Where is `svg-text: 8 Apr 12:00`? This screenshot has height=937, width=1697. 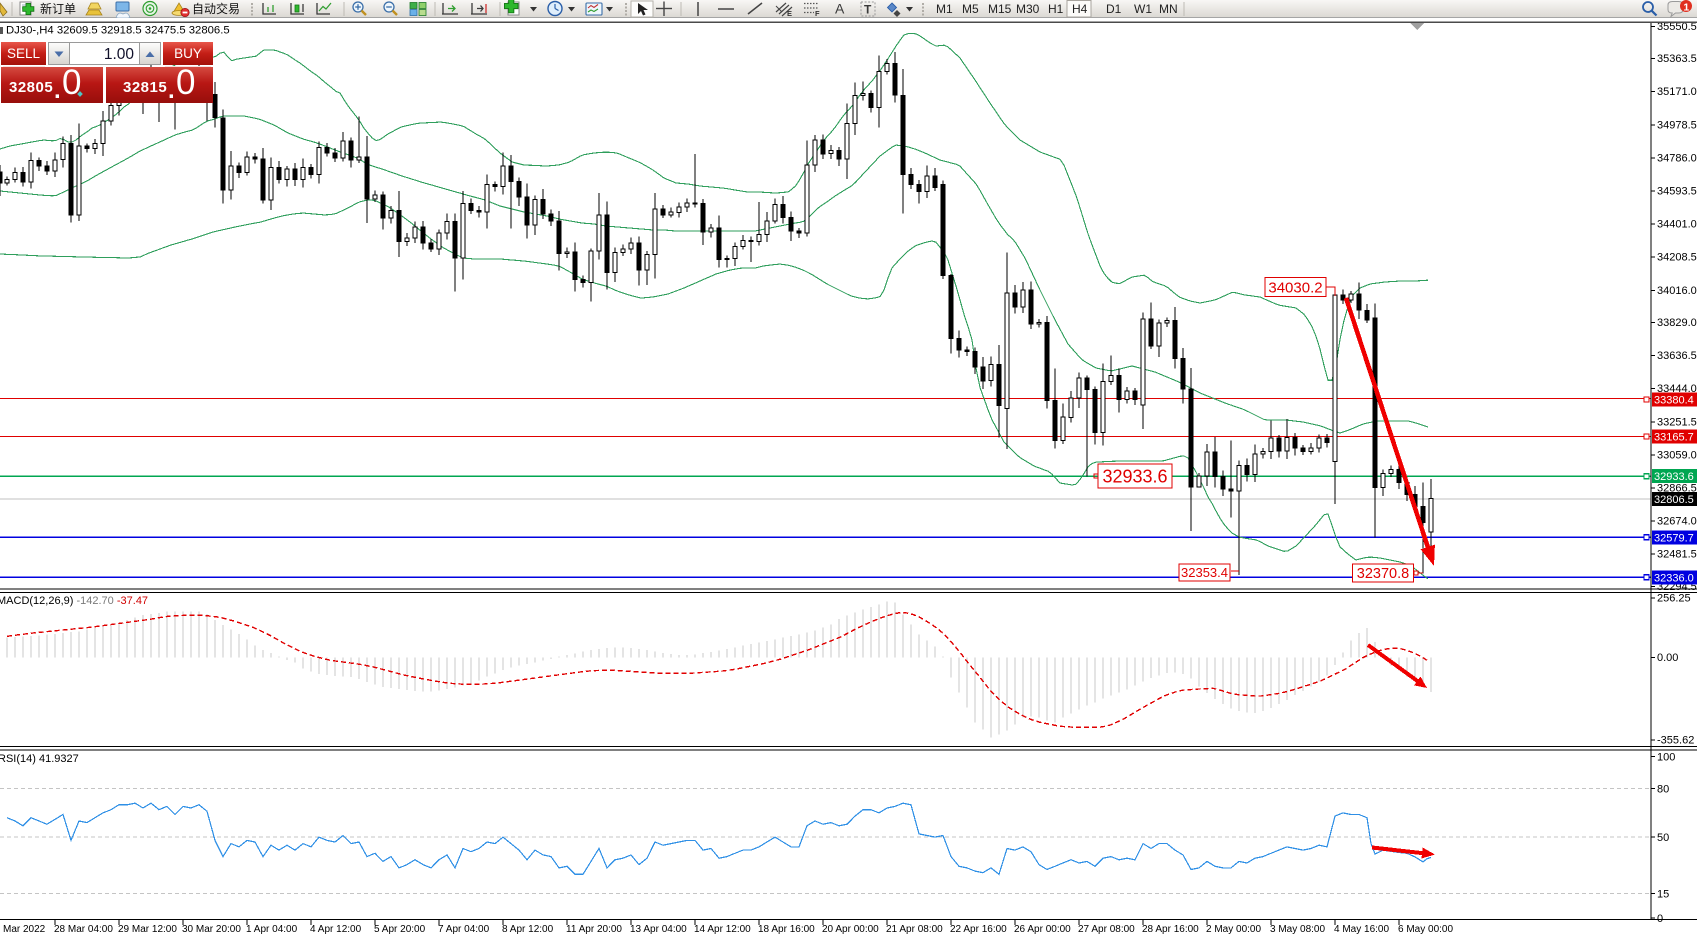 svg-text: 8 Apr 12:00 is located at coordinates (528, 929).